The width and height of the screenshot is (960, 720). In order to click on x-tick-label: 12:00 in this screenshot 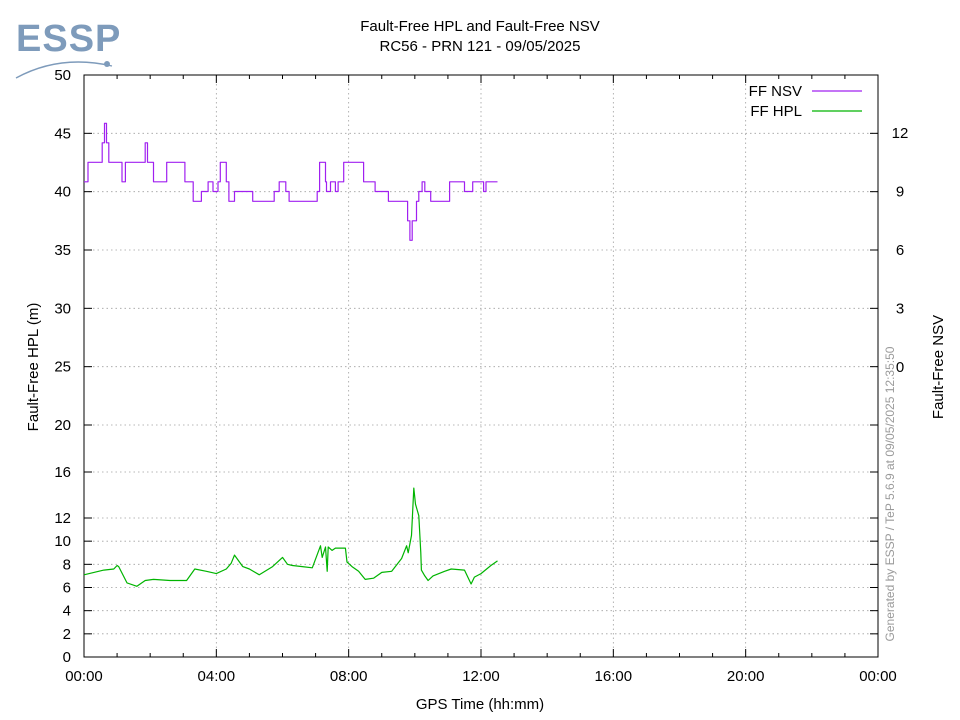, I will do `click(481, 676)`.